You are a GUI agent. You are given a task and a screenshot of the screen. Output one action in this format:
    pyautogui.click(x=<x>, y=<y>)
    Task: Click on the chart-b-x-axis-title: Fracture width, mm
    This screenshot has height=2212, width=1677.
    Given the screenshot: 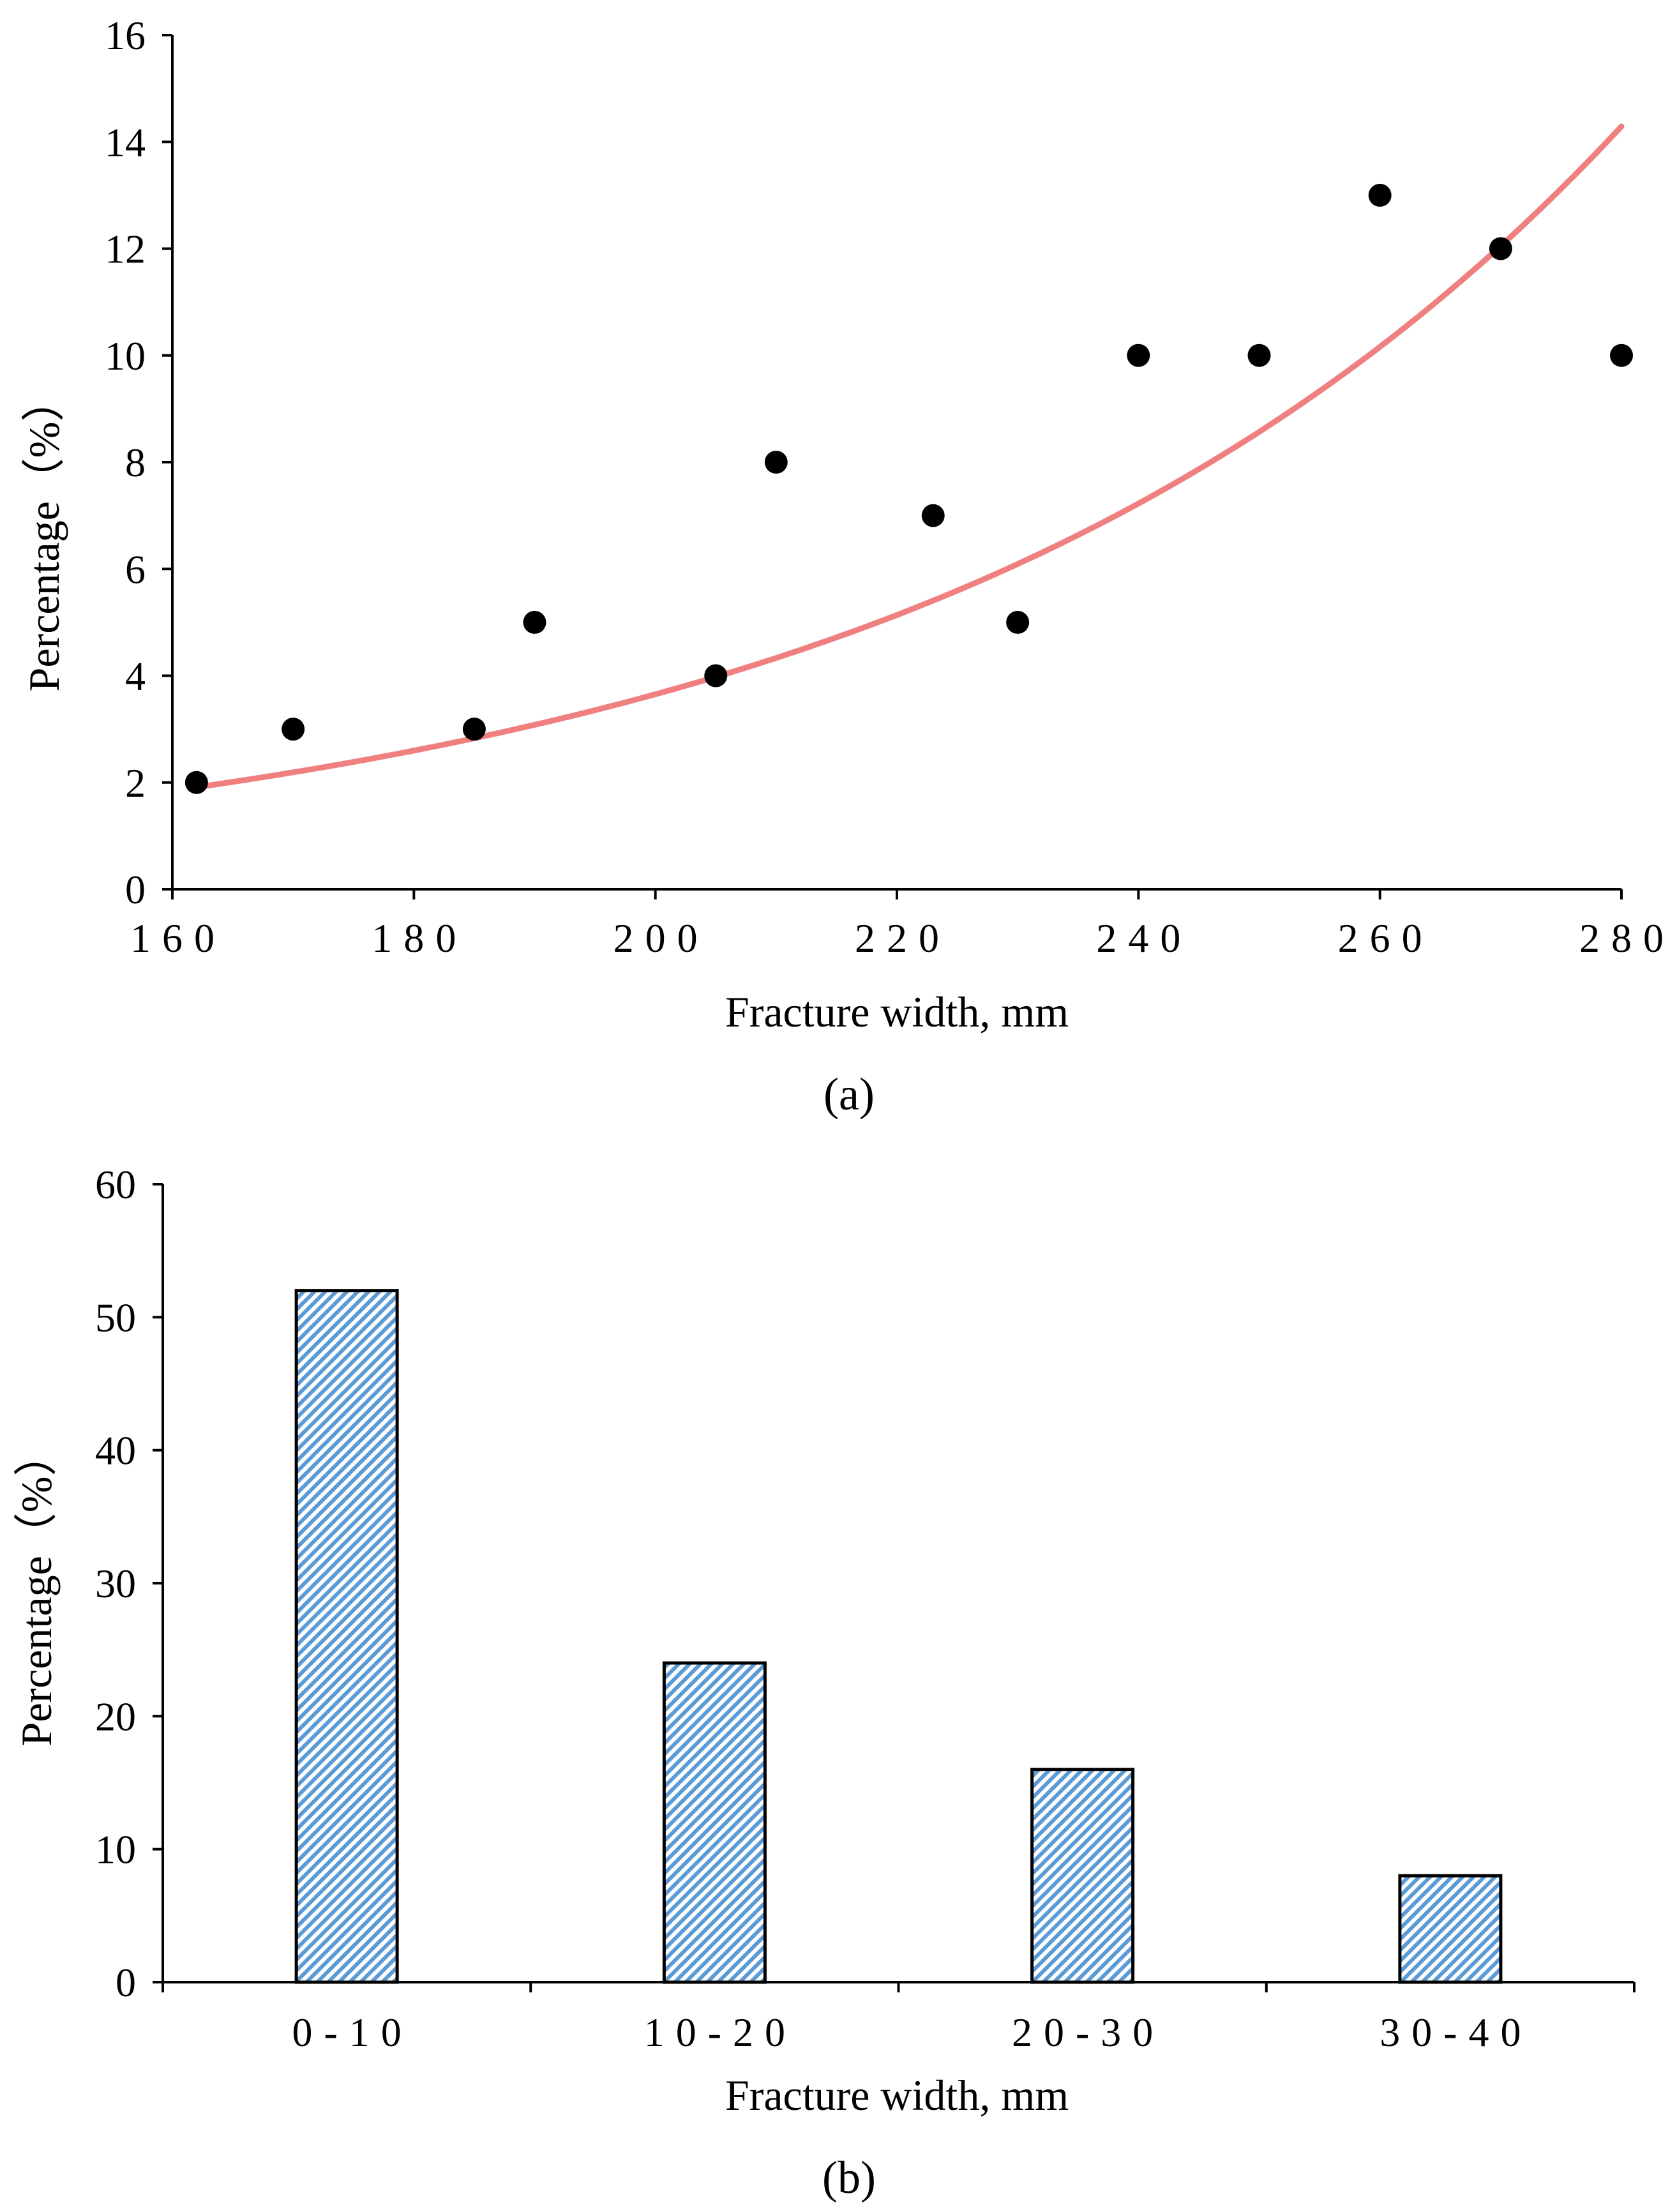 What is the action you would take?
    pyautogui.click(x=897, y=2095)
    